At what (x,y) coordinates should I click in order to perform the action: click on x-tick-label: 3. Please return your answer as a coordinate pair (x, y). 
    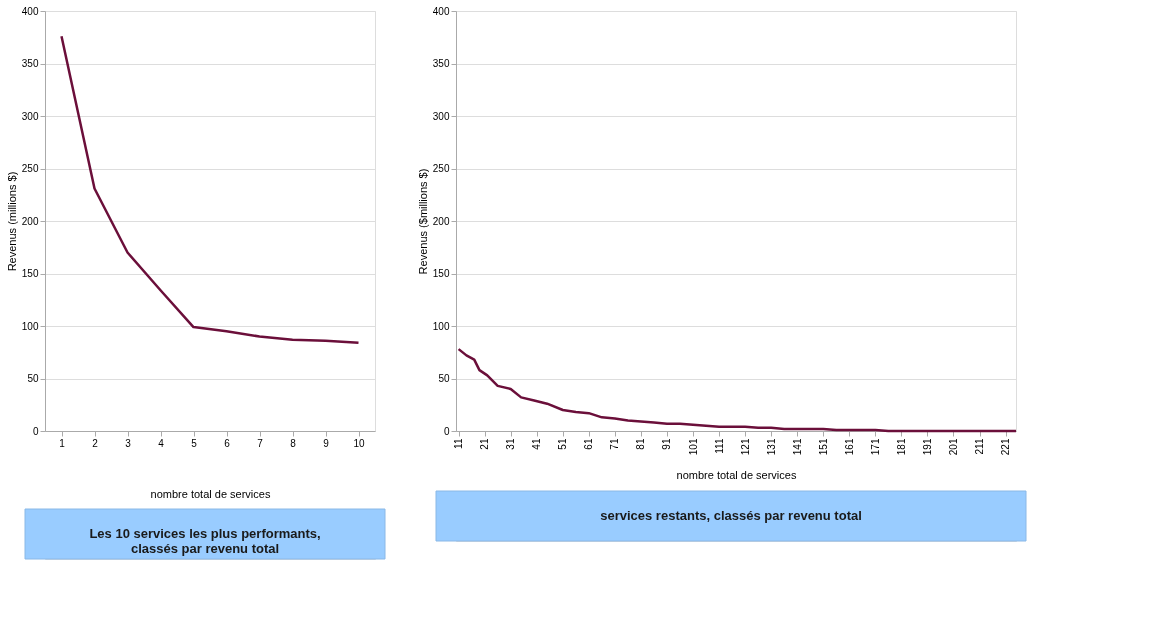
    Looking at the image, I should click on (128, 443).